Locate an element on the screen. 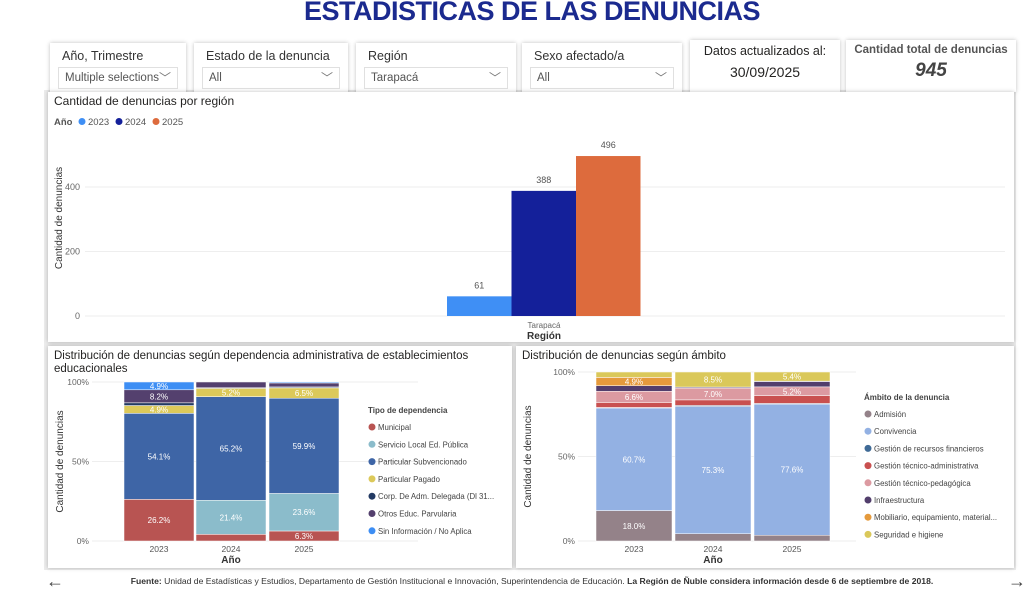 The width and height of the screenshot is (1024, 592). slicer-estado: Estado de la denuncia All ﹀ is located at coordinates (271, 68).